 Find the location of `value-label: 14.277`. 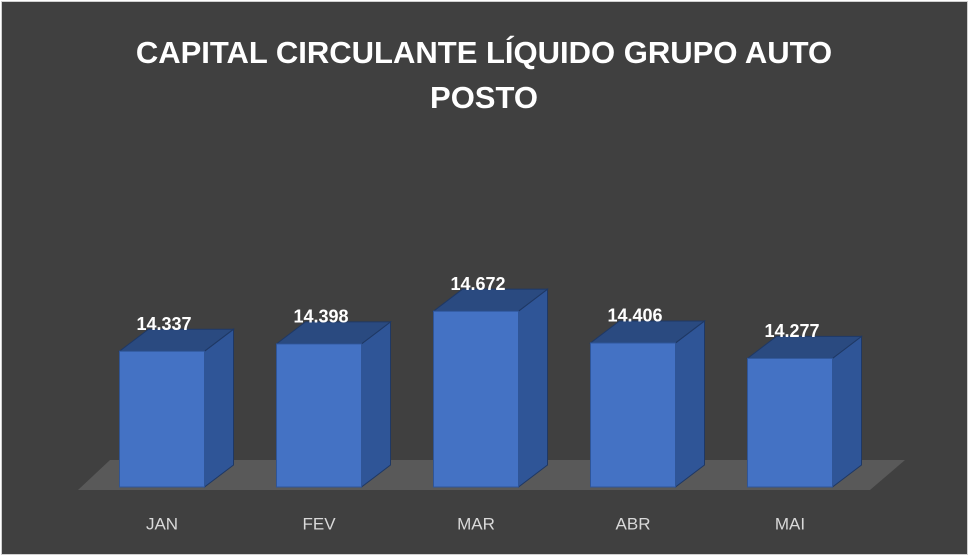

value-label: 14.277 is located at coordinates (791, 331).